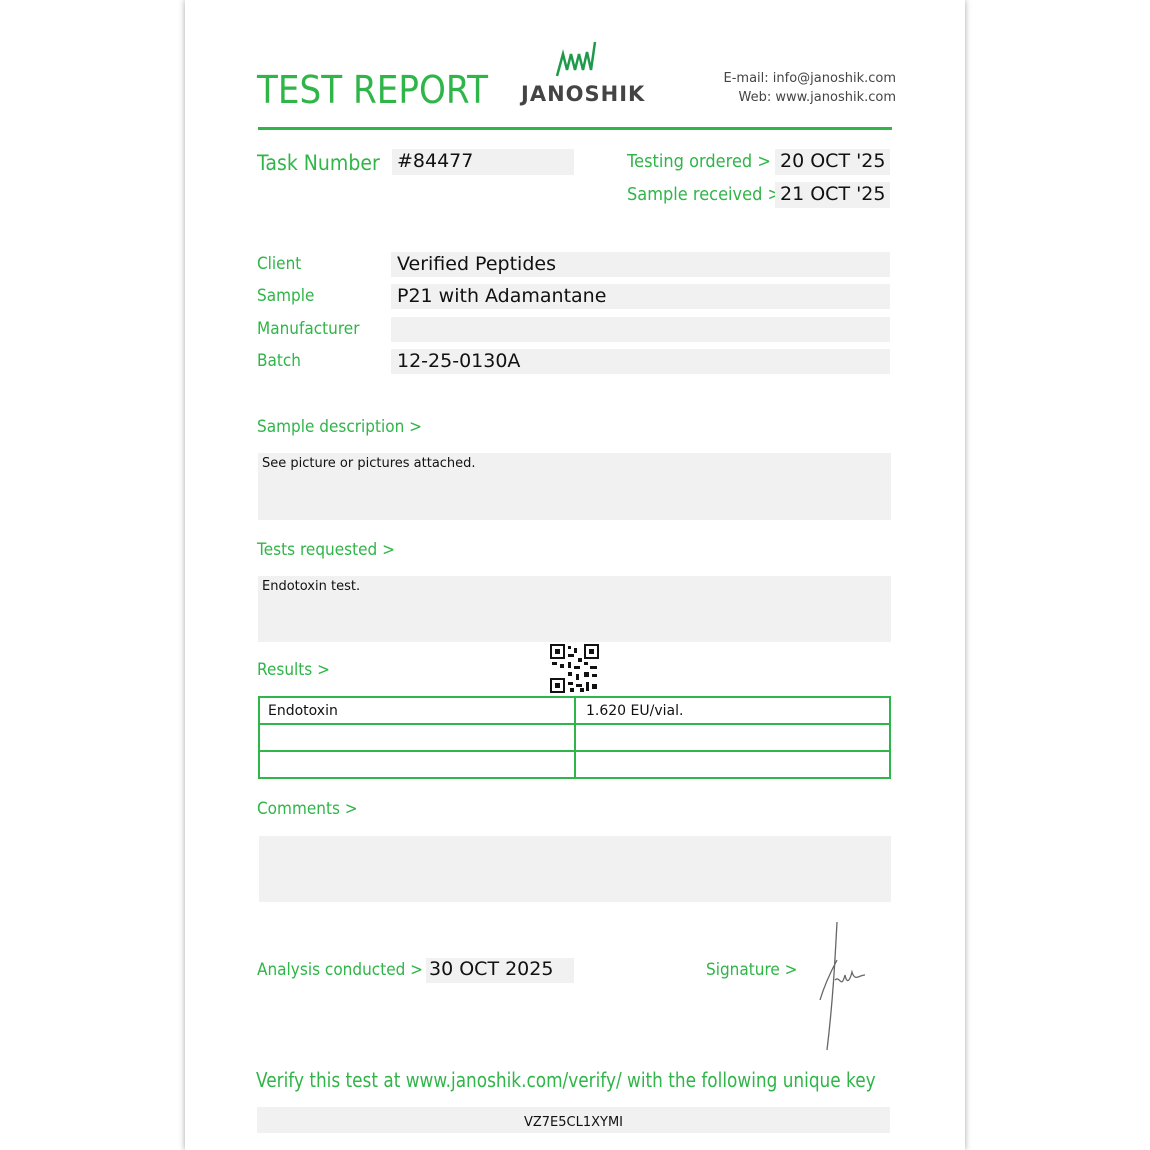 The width and height of the screenshot is (1150, 1150). What do you see at coordinates (574, 486) in the screenshot?
I see `sample-description-field: See picture or pictures attached.` at bounding box center [574, 486].